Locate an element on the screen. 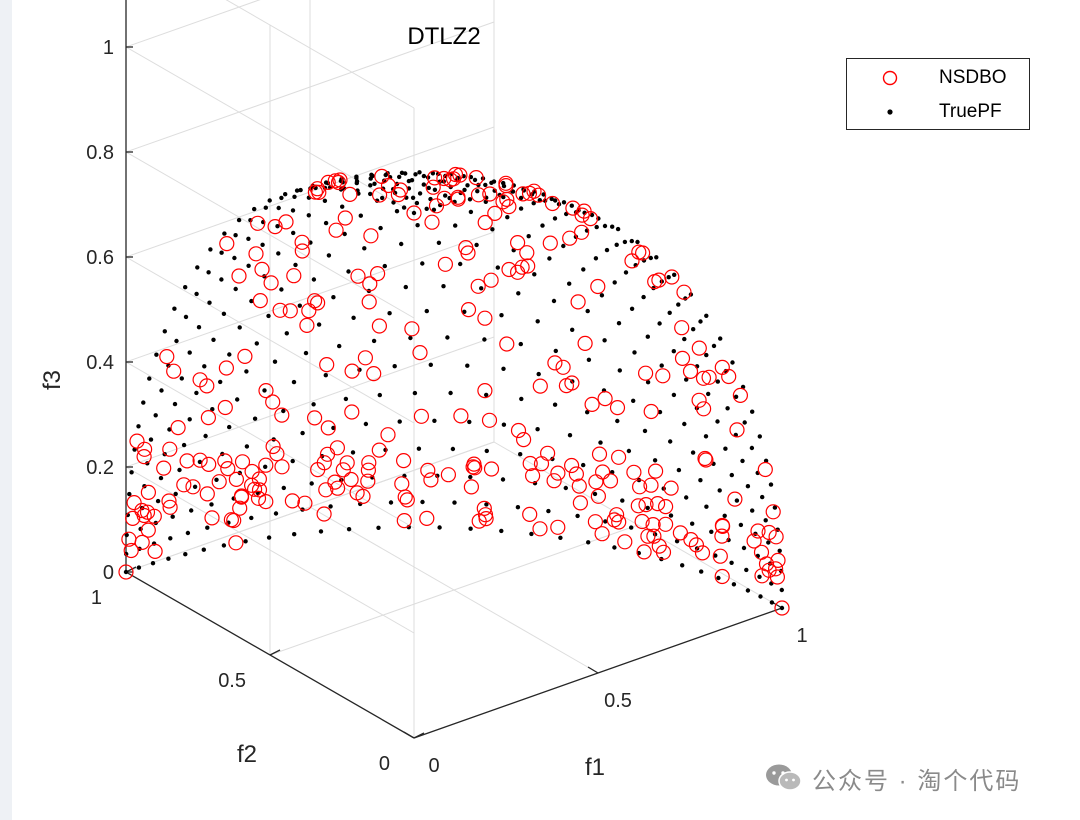  y-tick is located at coordinates (419, 735).